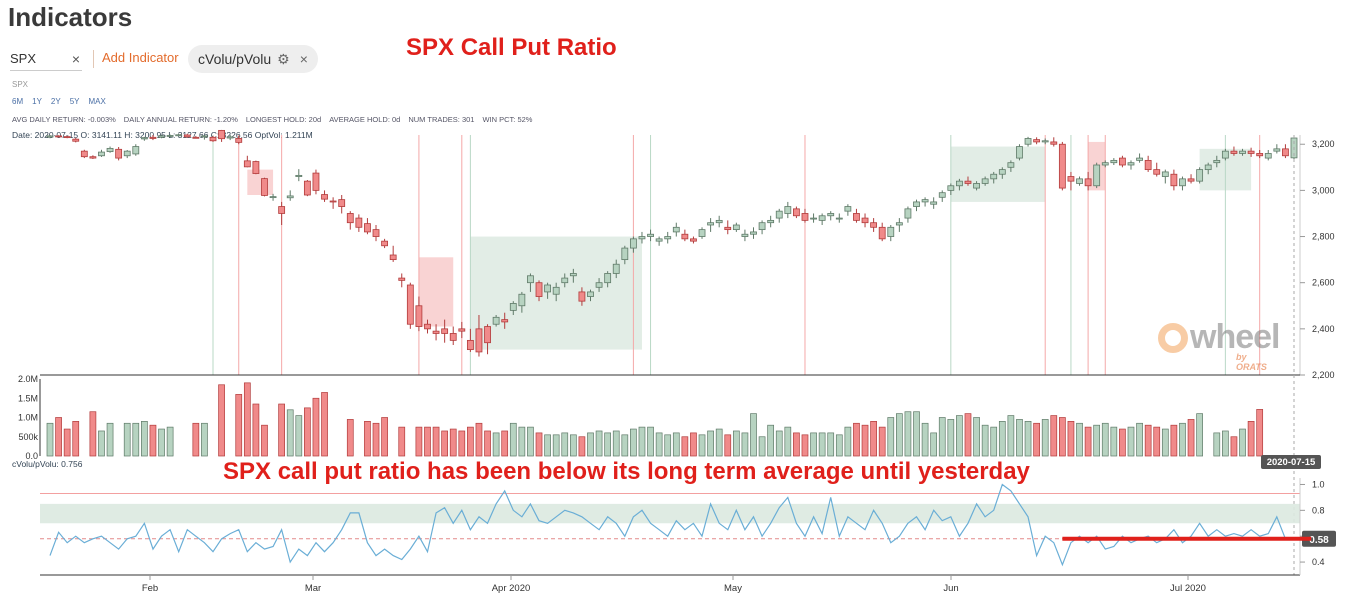 Image resolution: width=1347 pixels, height=600 pixels. I want to click on osc-tick-label: 0.8, so click(1318, 510).